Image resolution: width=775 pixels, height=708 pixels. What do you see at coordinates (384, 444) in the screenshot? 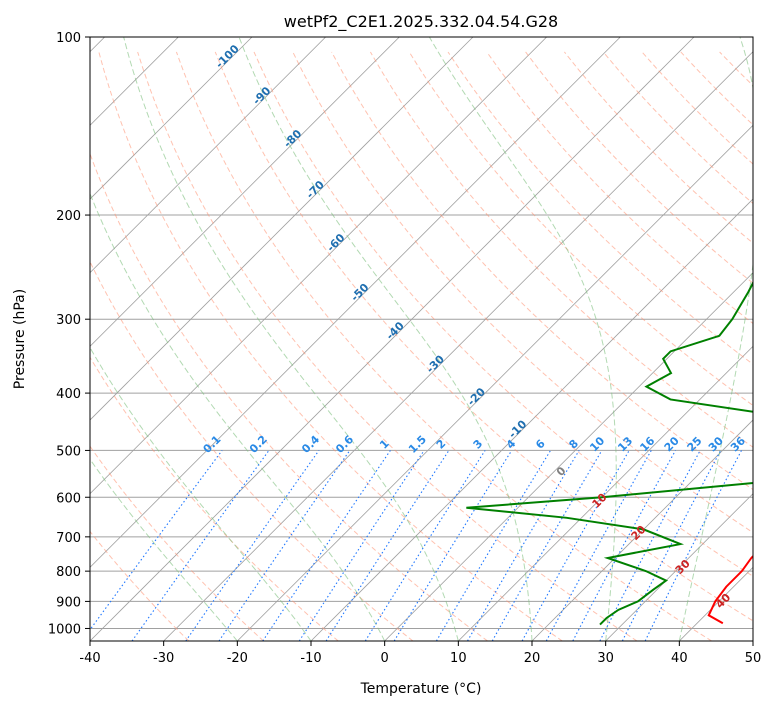
I see `mixing-ratio-label: 1` at bounding box center [384, 444].